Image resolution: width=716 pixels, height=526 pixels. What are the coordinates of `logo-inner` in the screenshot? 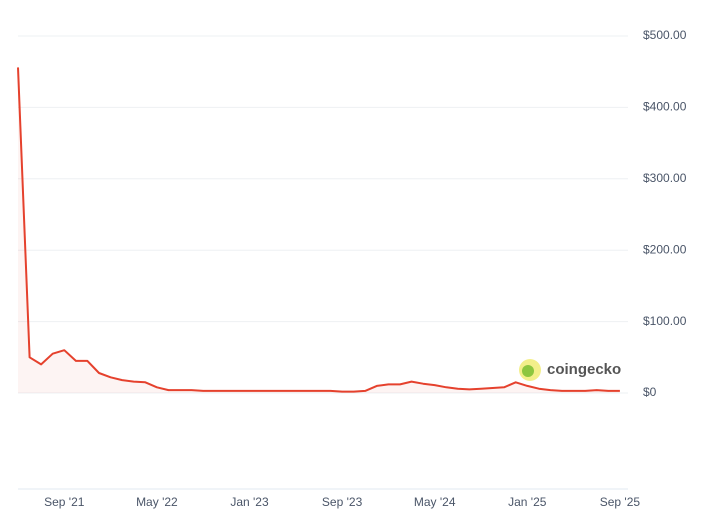 It's located at (528, 371).